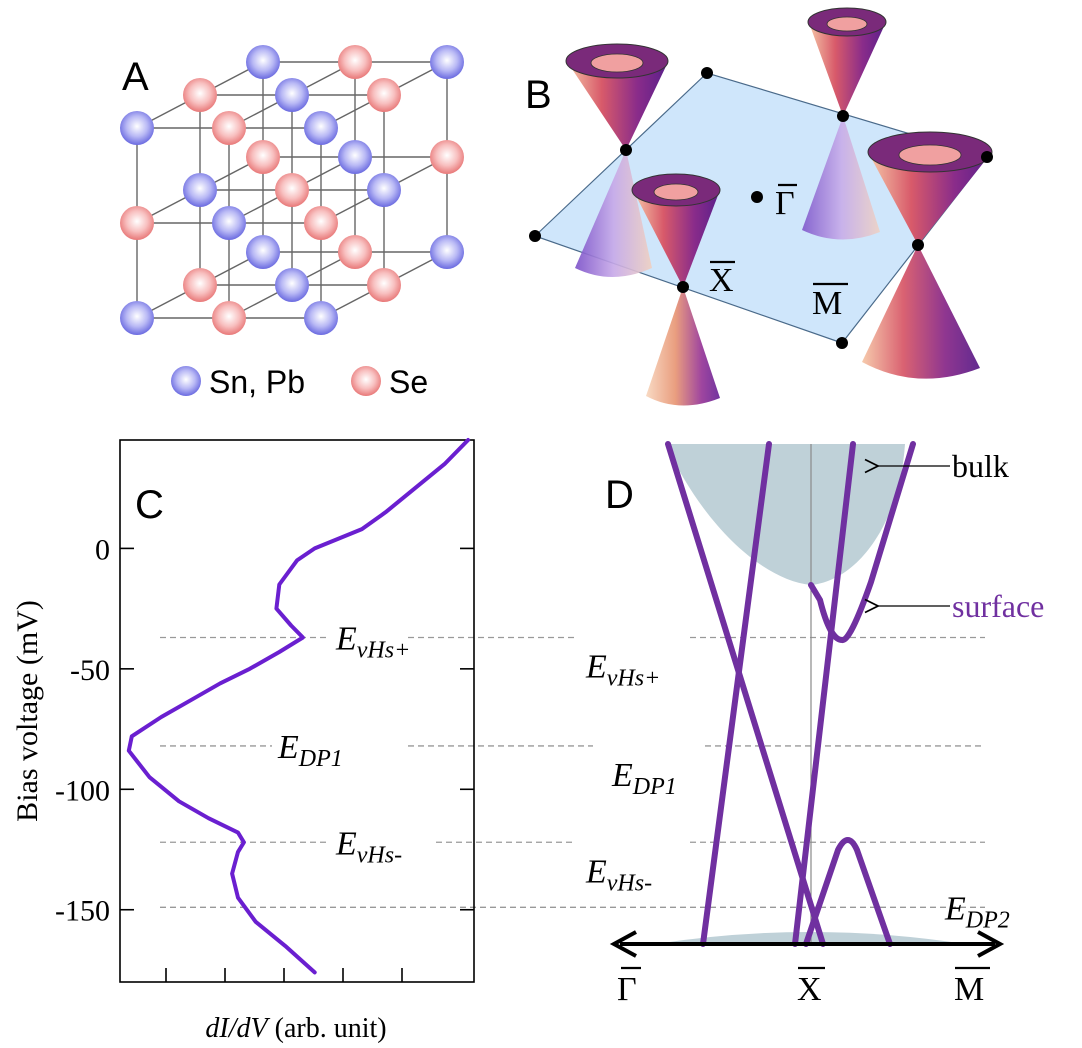 Image resolution: width=1082 pixels, height=1048 pixels. Describe the element at coordinates (721, 280) in the screenshot. I see `point-label-x-b: X` at that location.